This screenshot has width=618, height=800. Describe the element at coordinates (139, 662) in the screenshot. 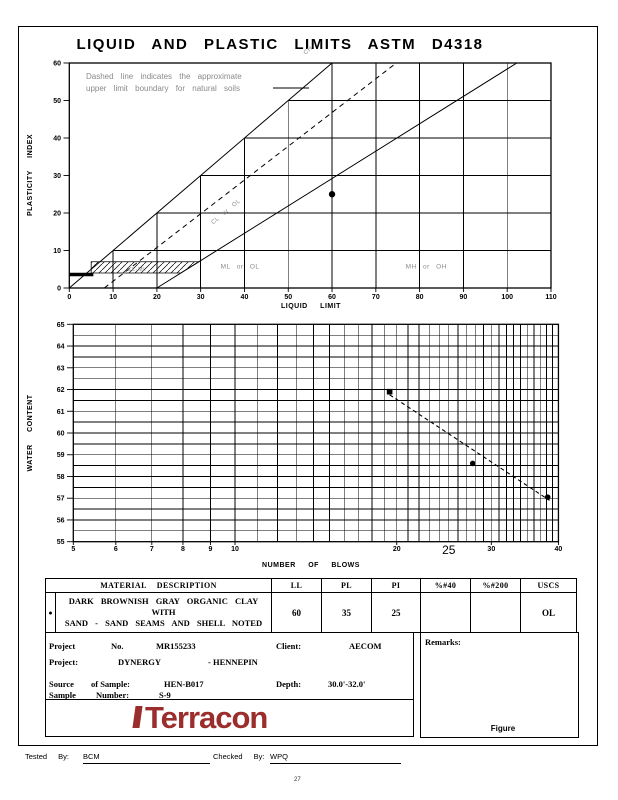

I see `project-name-1: DYNERGY` at that location.